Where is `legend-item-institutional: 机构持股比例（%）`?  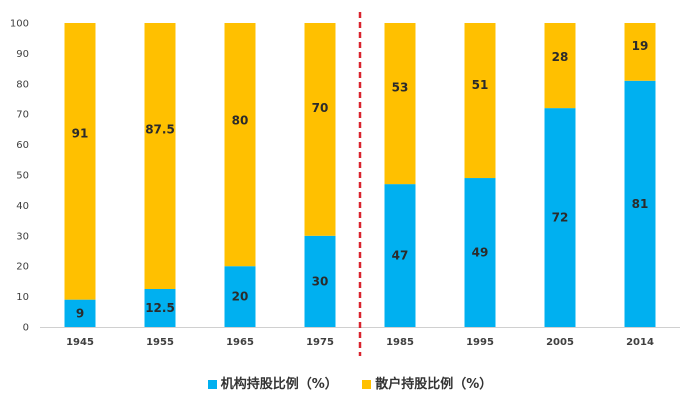
legend-item-institutional: 机构持股比例（%） is located at coordinates (272, 382).